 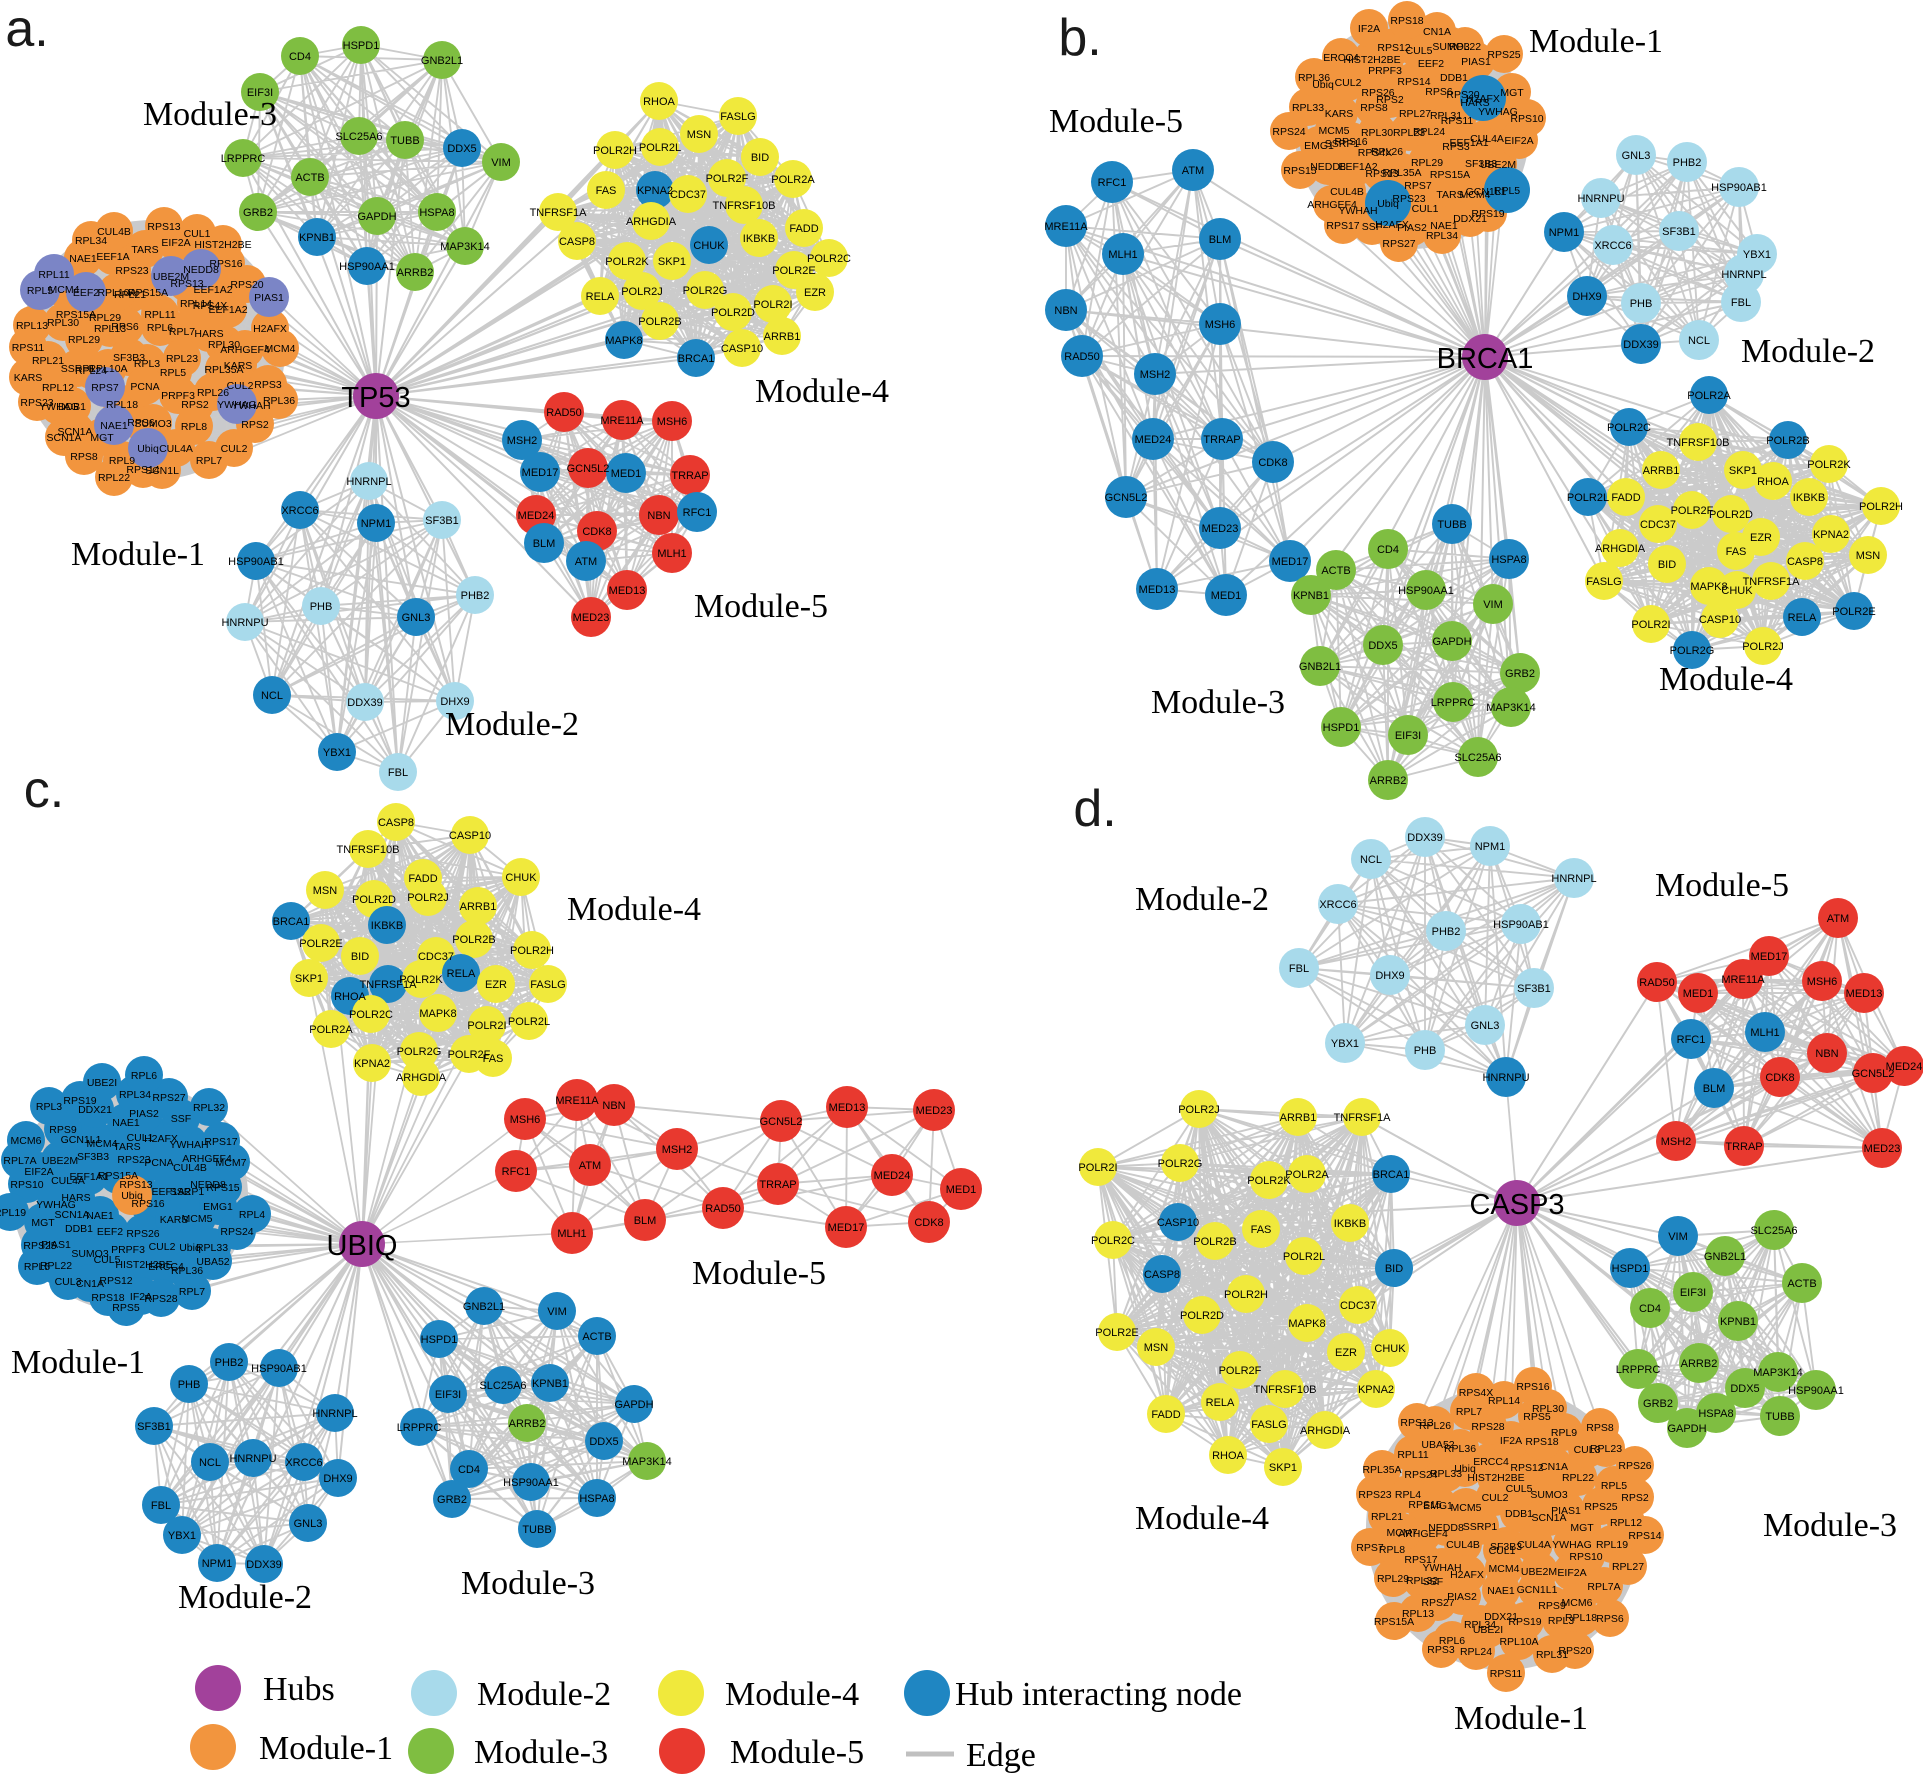 What do you see at coordinates (1714, 1089) in the screenshot?
I see `svg-text: BLM` at bounding box center [1714, 1089].